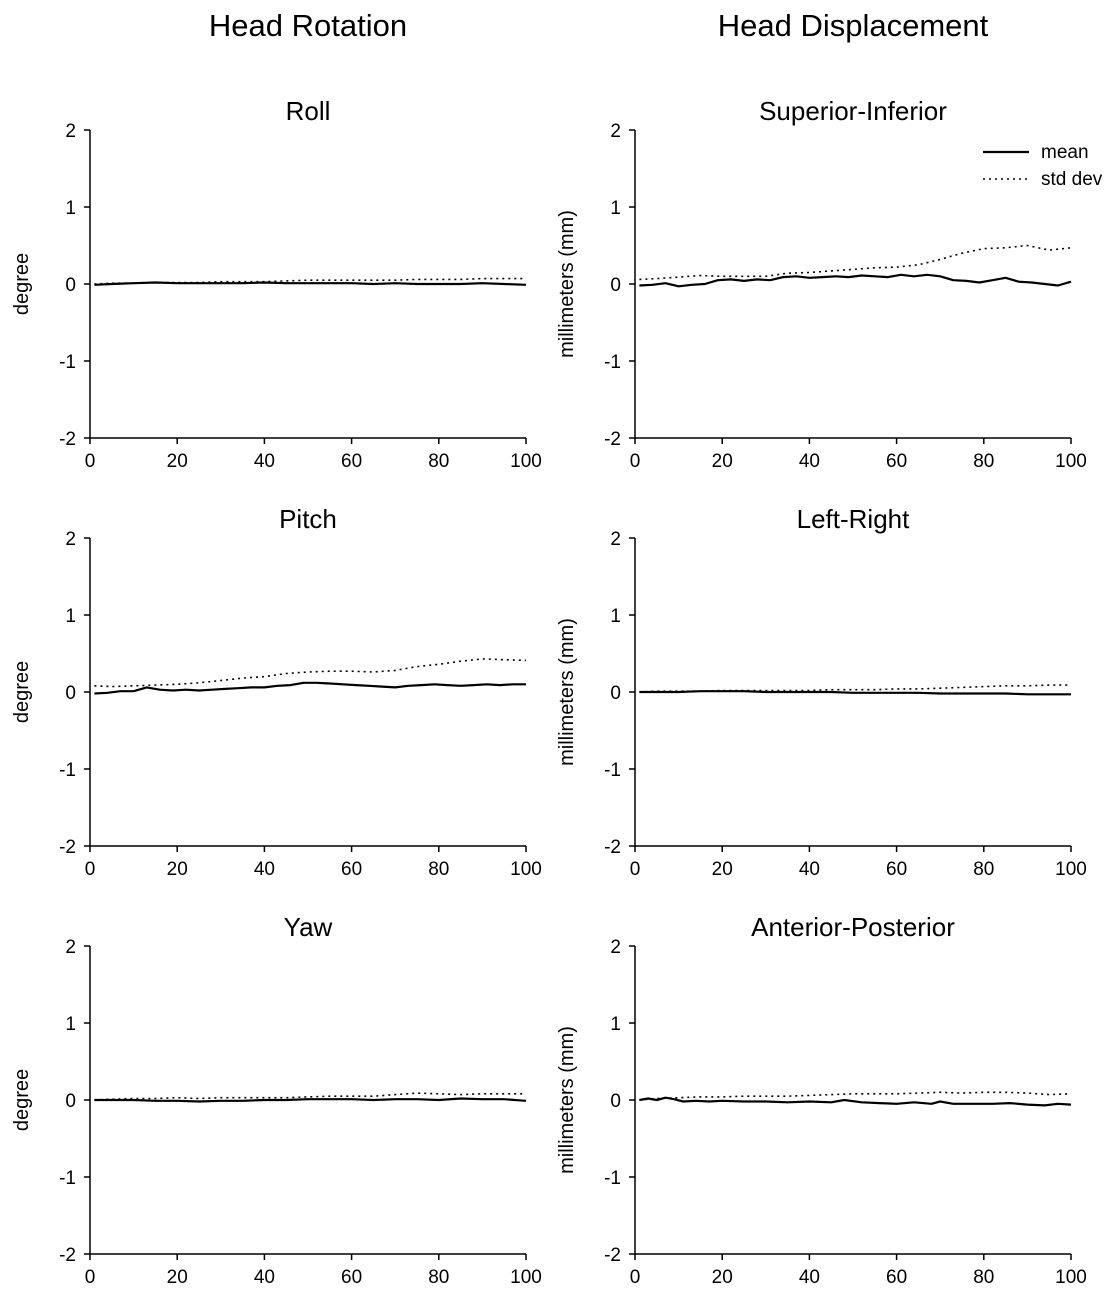 The height and width of the screenshot is (1296, 1115). Describe the element at coordinates (308, 25) in the screenshot. I see `column-title-head-rotation: Head Rotation` at that location.